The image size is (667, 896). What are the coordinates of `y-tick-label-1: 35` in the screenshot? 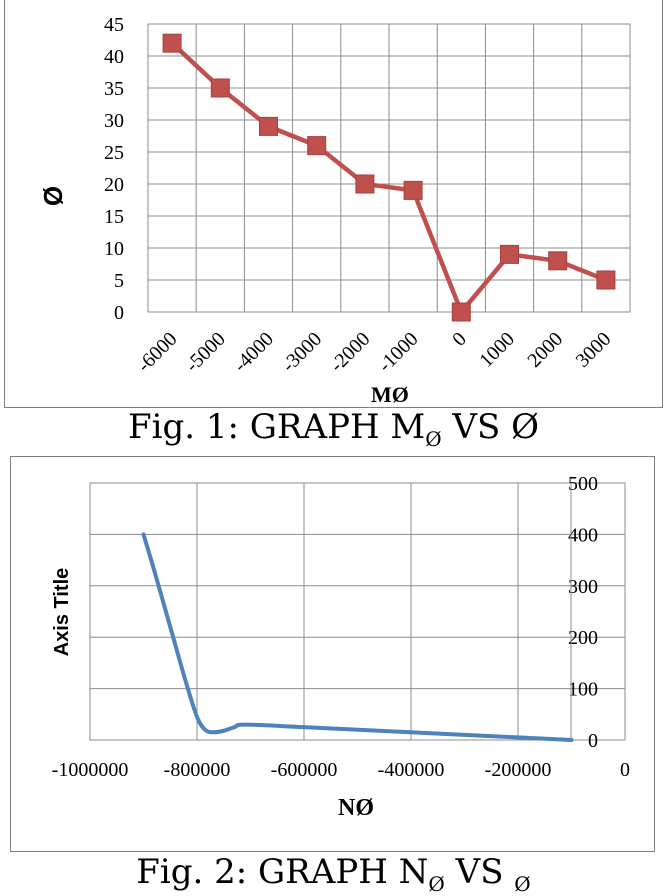 It's located at (114, 89).